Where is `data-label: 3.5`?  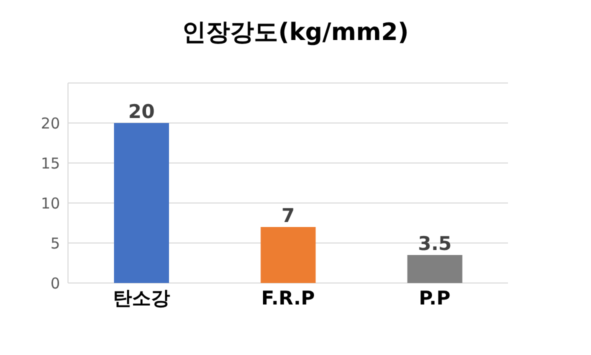 data-label: 3.5 is located at coordinates (435, 244).